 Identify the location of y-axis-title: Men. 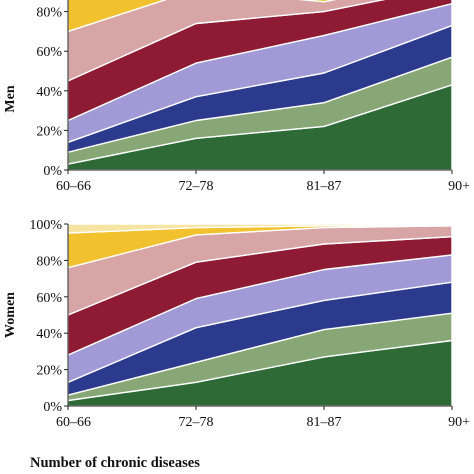
(10, 98).